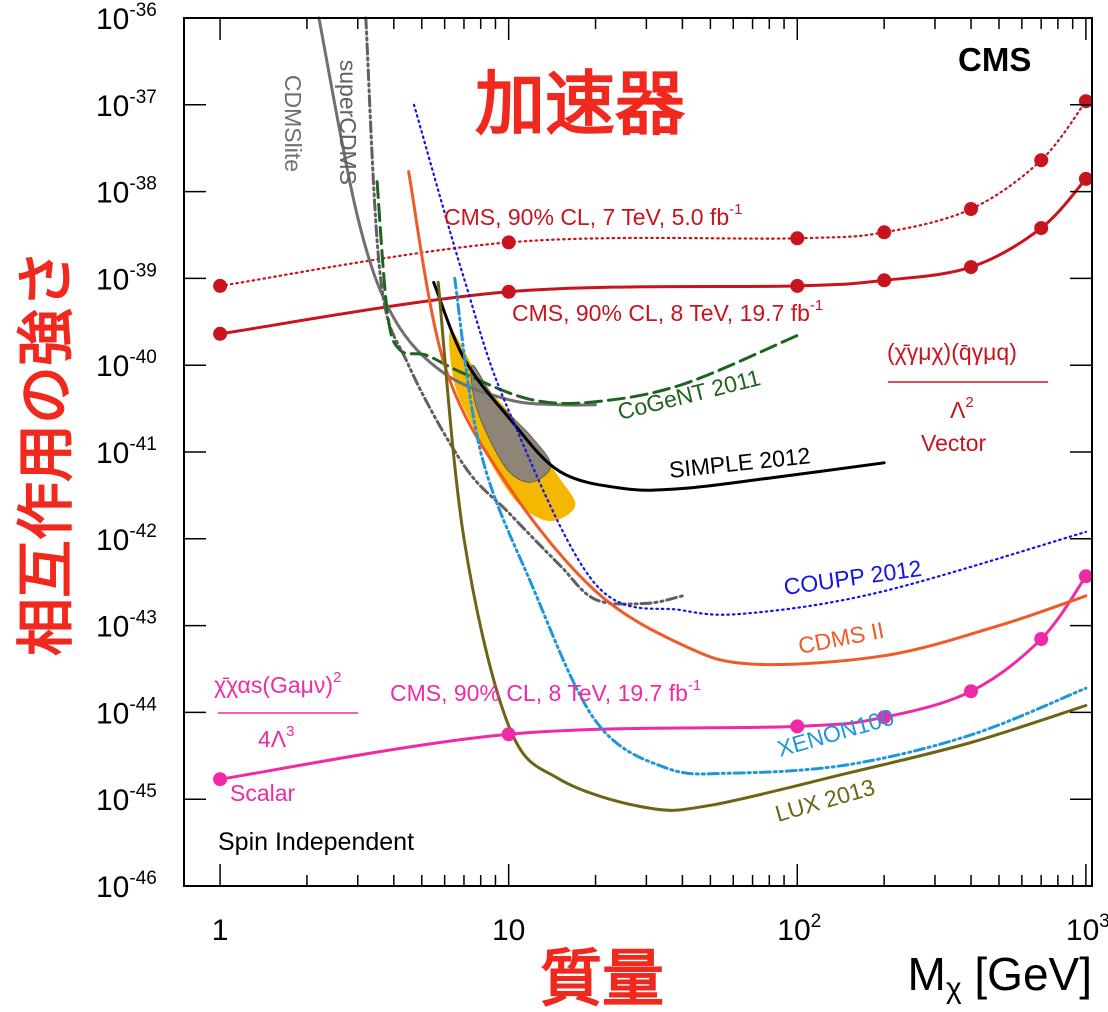 This screenshot has height=1012, width=1108. Describe the element at coordinates (126, 192) in the screenshot. I see `y-tick-label: 10-38` at that location.